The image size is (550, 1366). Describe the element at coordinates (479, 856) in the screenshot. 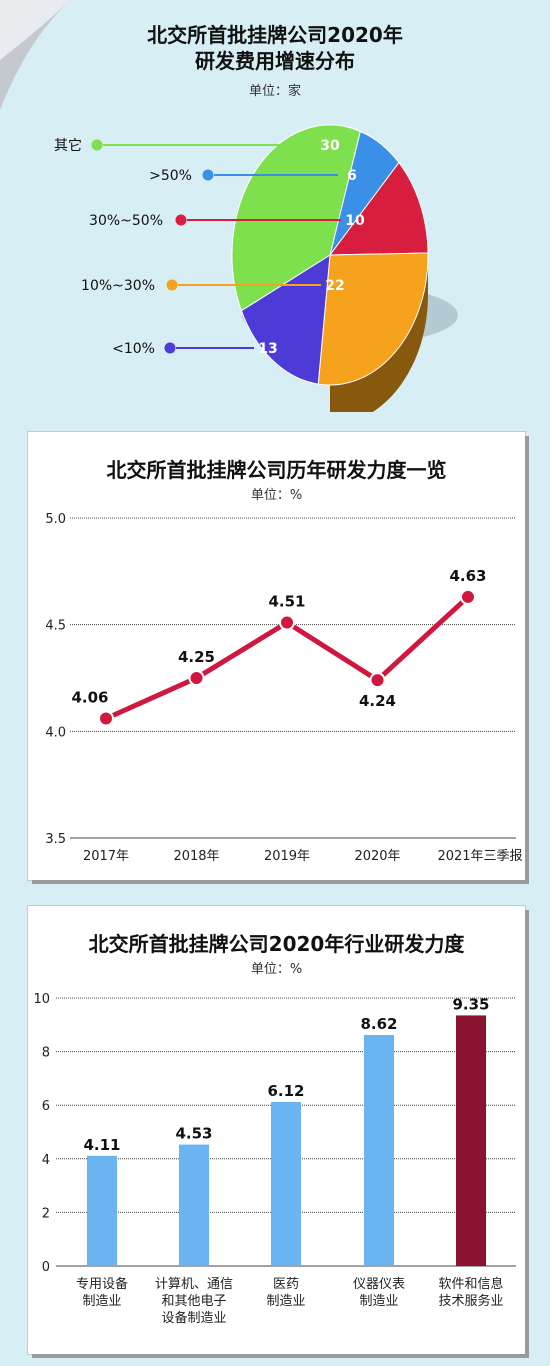

I see `line-xtick-4: 2021年三季报` at that location.